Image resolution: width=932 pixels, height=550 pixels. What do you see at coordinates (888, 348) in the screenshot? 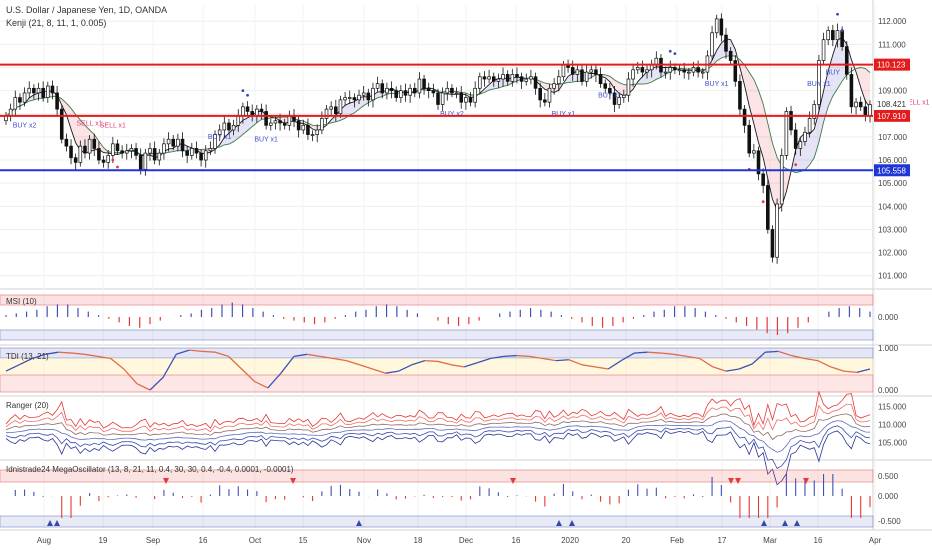
I see `tdi-tick-label: 1.000` at bounding box center [888, 348].